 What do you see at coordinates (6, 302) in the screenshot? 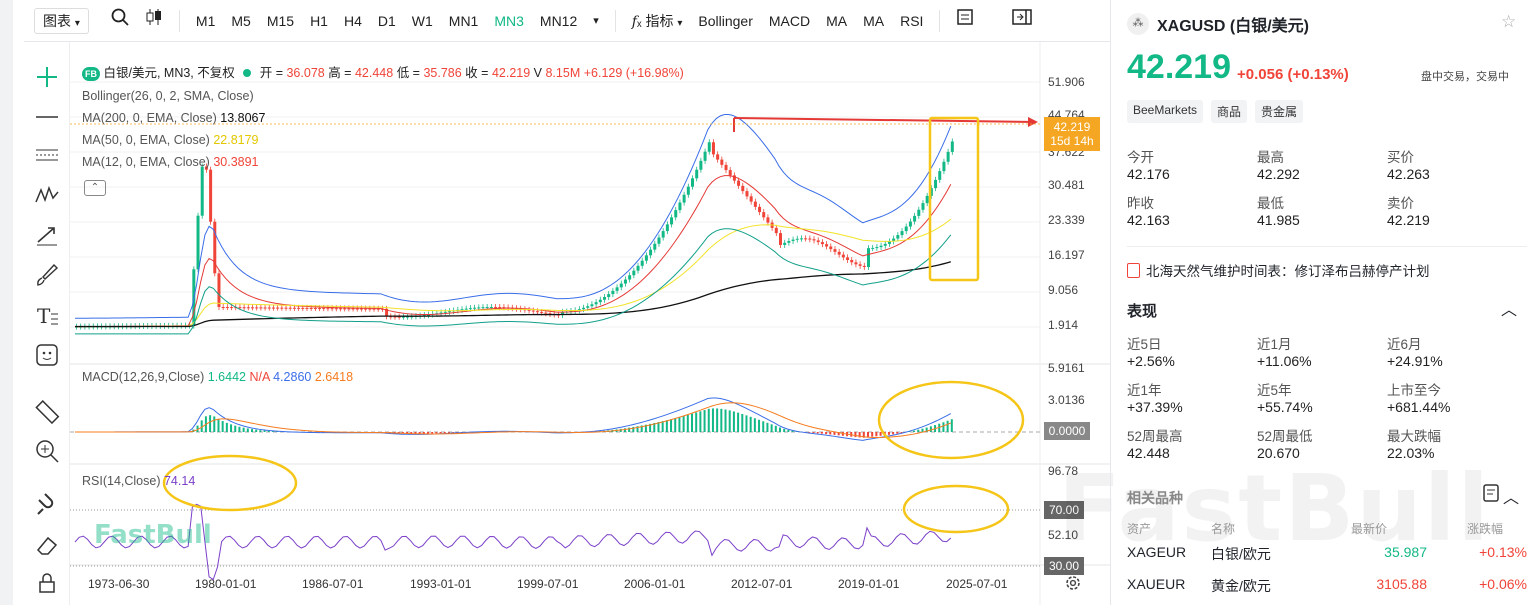
I see `left-edge-strip` at bounding box center [6, 302].